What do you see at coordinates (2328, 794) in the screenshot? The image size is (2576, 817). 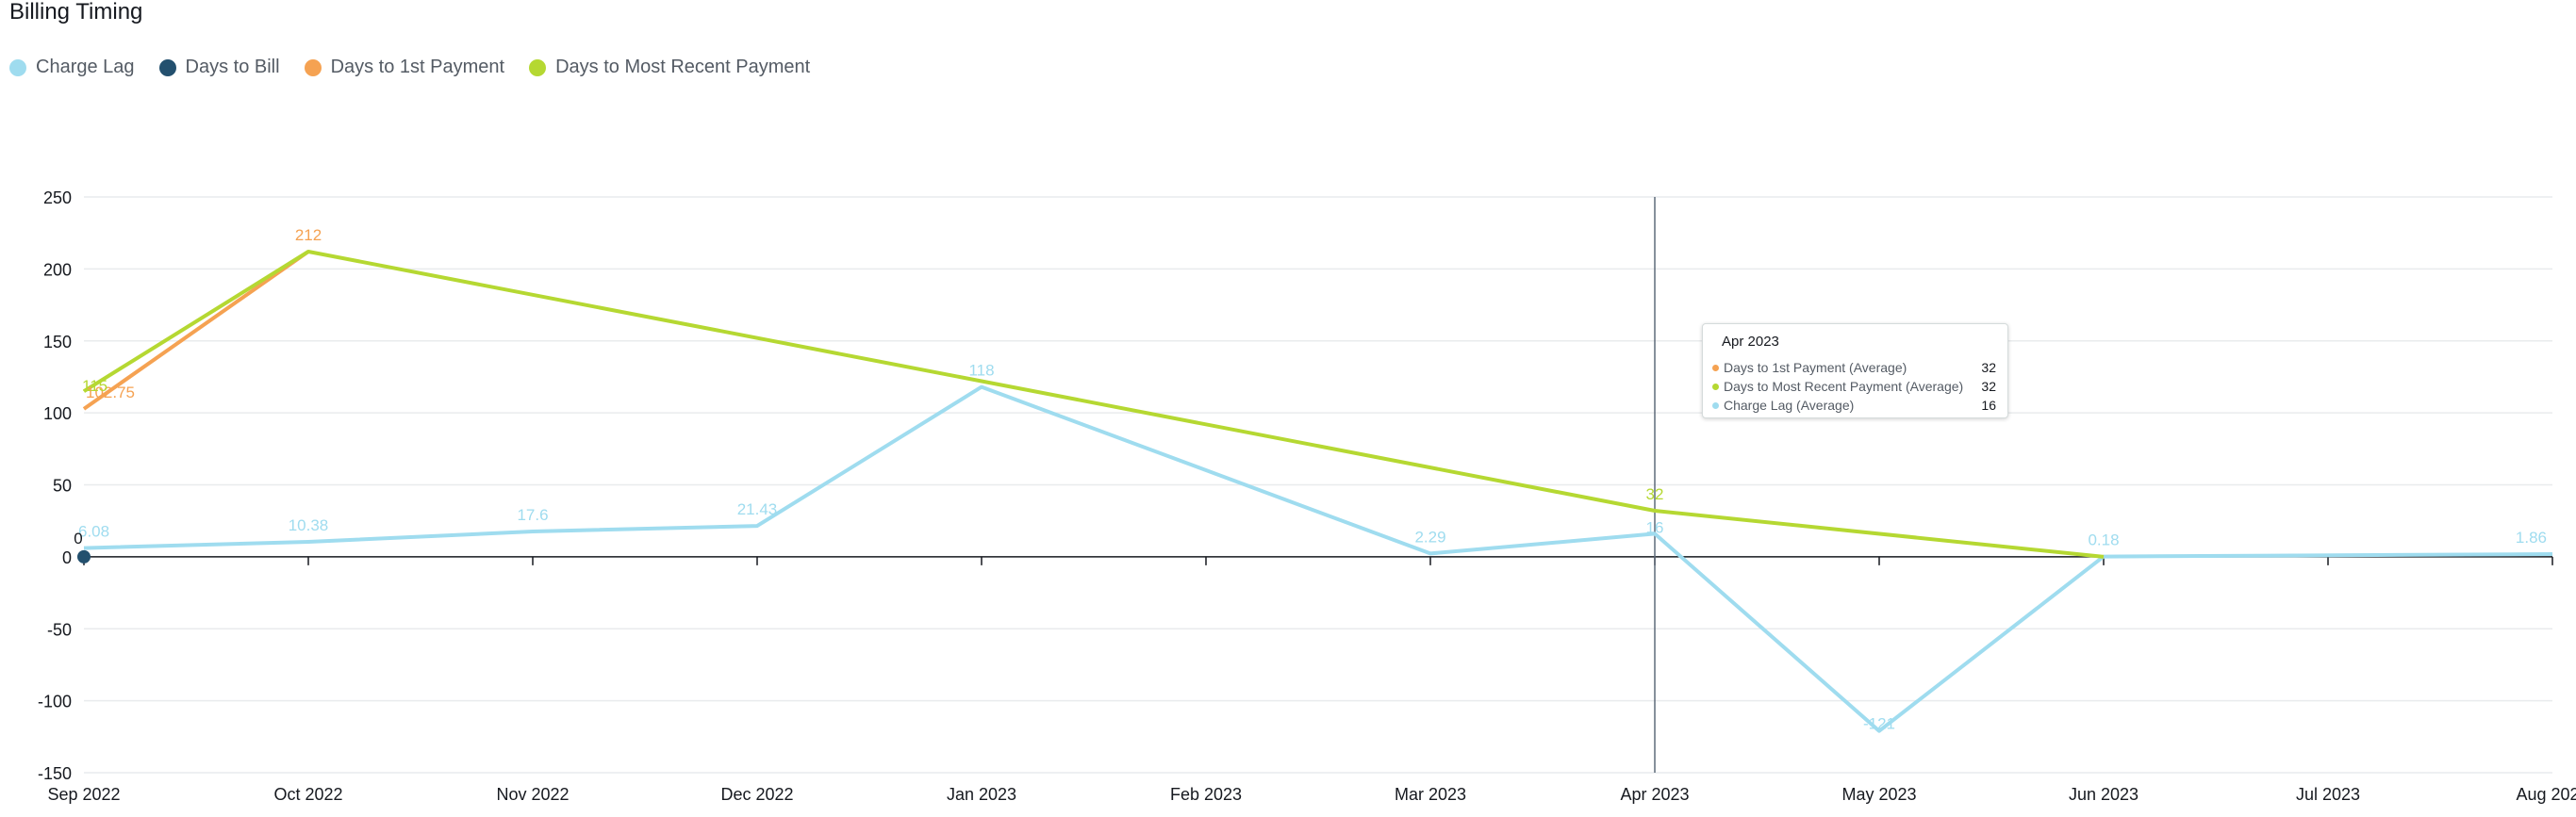 I see `x-tick-label: Jul 2023` at bounding box center [2328, 794].